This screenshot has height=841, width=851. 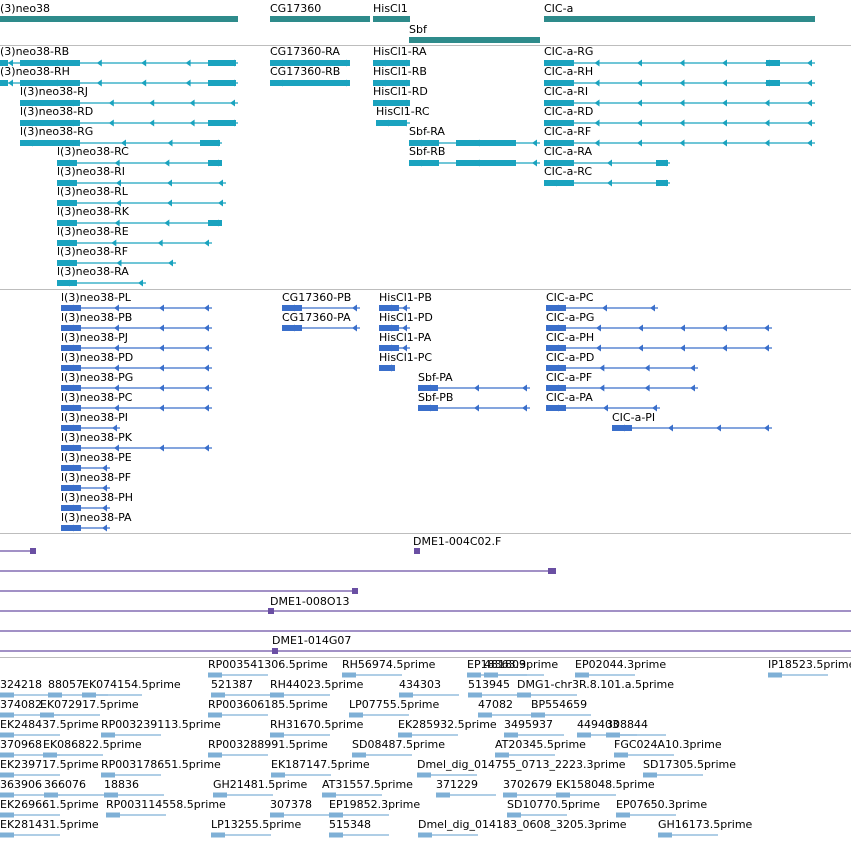 I want to click on gene-label: (3)neo38, so click(x=25, y=8).